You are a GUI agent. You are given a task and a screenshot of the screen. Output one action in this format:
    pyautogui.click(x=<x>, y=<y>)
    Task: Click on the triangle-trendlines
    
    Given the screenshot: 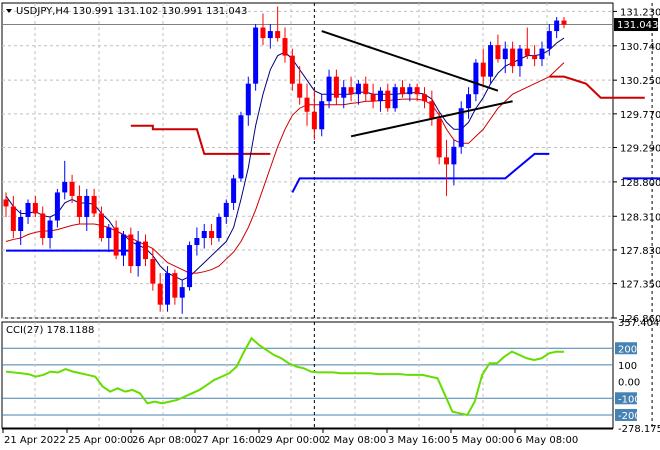 What is the action you would take?
    pyautogui.click(x=417, y=84)
    